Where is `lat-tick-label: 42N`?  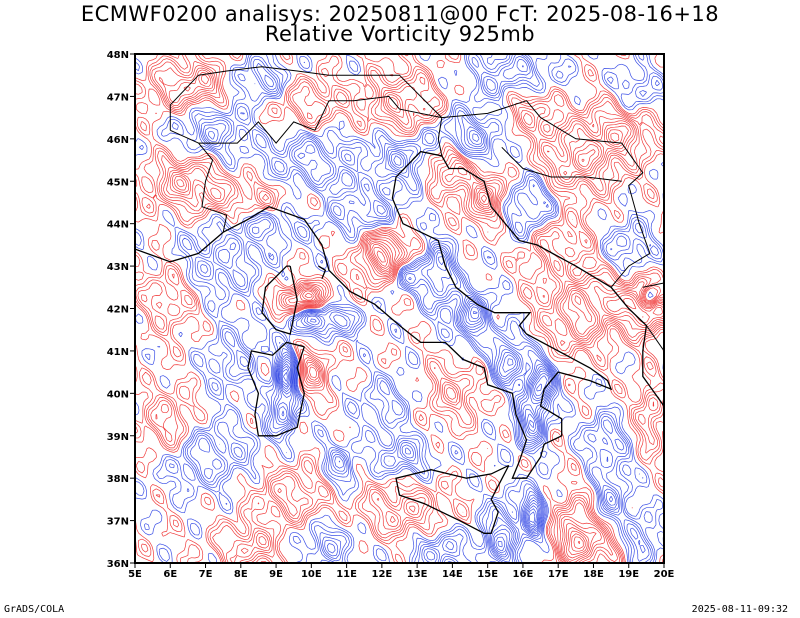
lat-tick-label: 42N is located at coordinates (118, 310).